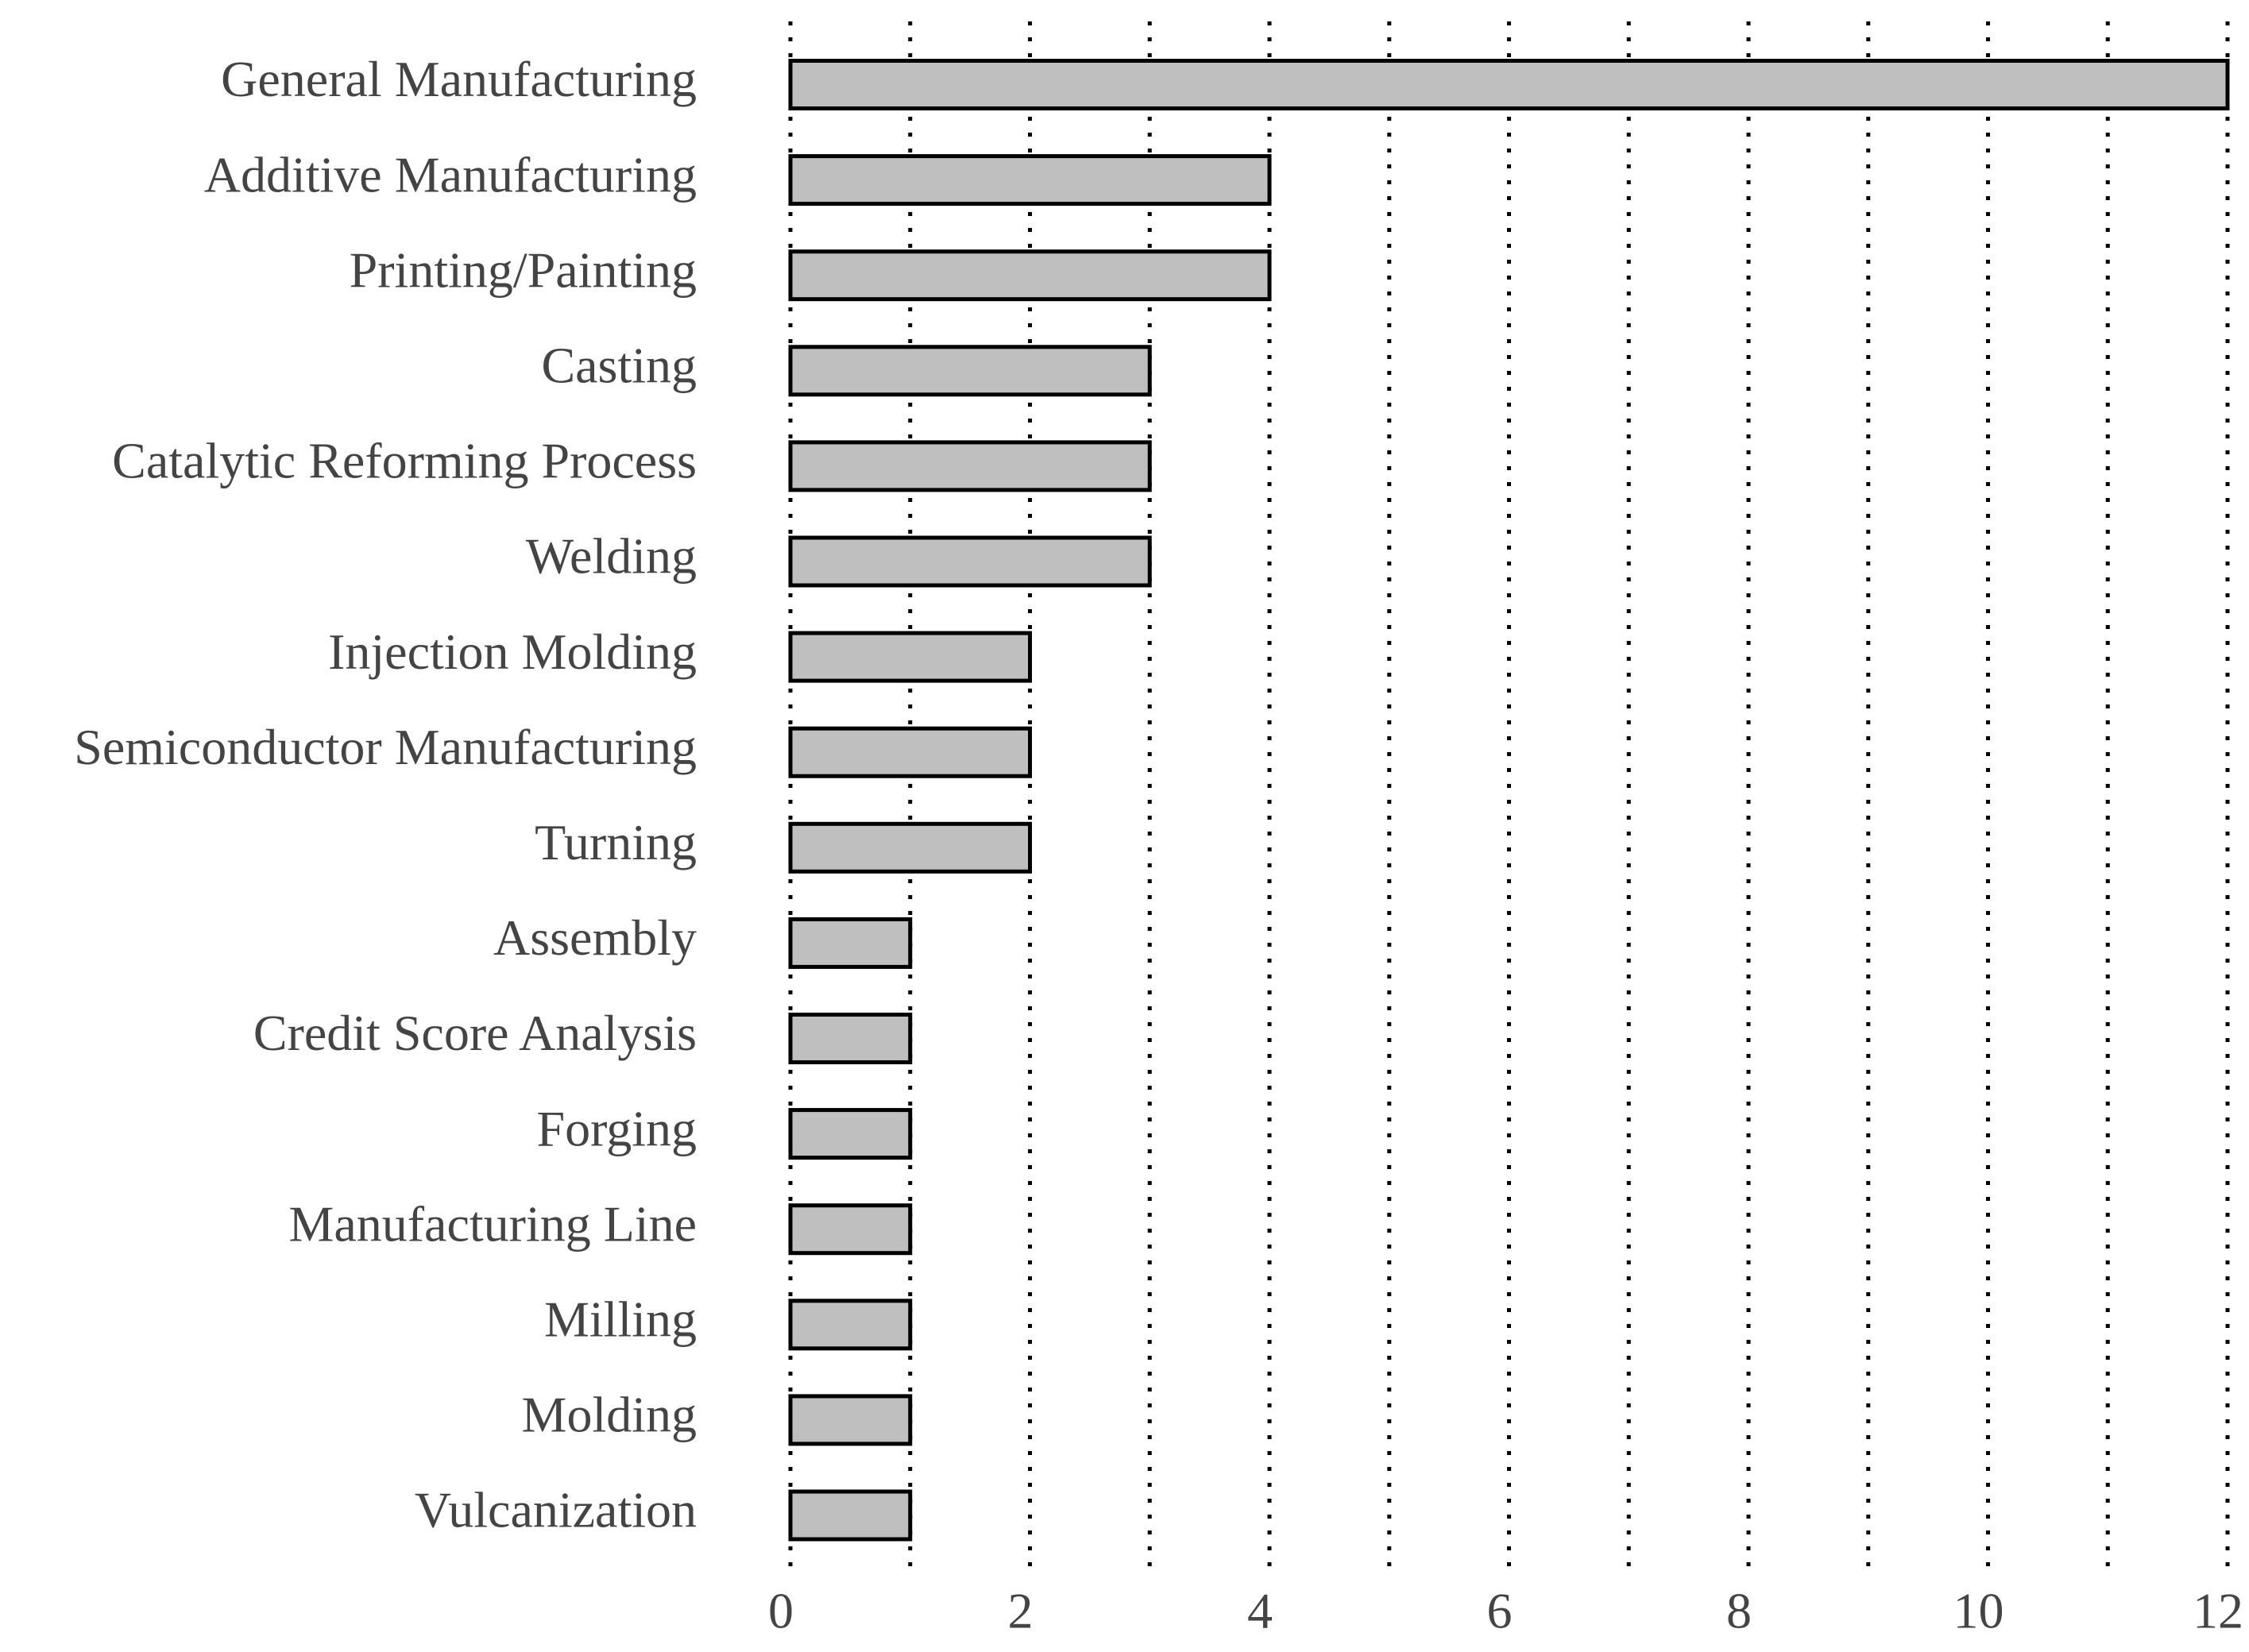 The image size is (2249, 1652). What do you see at coordinates (595, 937) in the screenshot?
I see `y-tick-label: Assembly` at bounding box center [595, 937].